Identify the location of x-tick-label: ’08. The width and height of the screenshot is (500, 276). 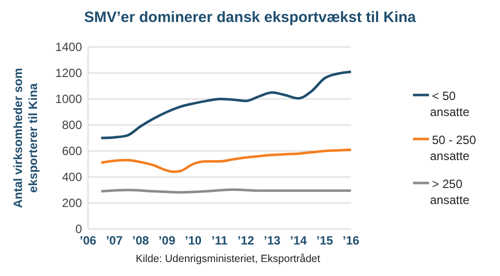
(141, 241).